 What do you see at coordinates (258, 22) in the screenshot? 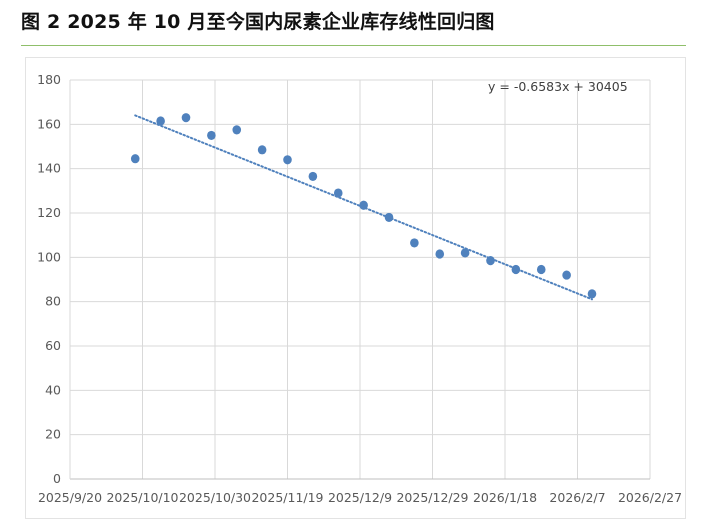
I see `figure-title: 图 2 2025 年 10 月至今国内尿素企业库存线性回归图` at bounding box center [258, 22].